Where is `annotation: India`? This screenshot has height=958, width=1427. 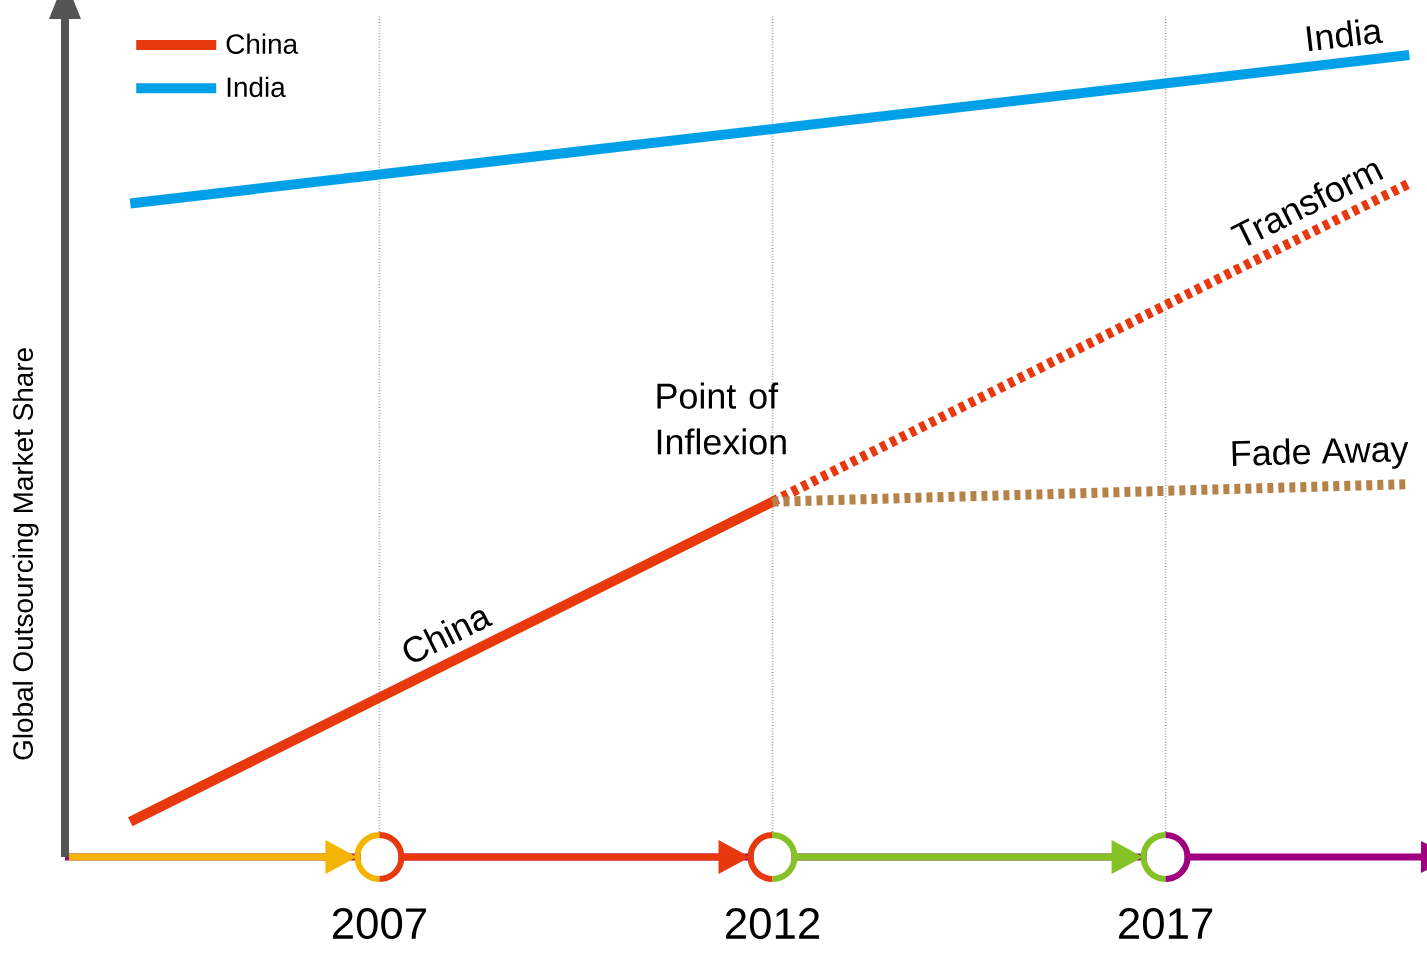
annotation: India is located at coordinates (1345, 35).